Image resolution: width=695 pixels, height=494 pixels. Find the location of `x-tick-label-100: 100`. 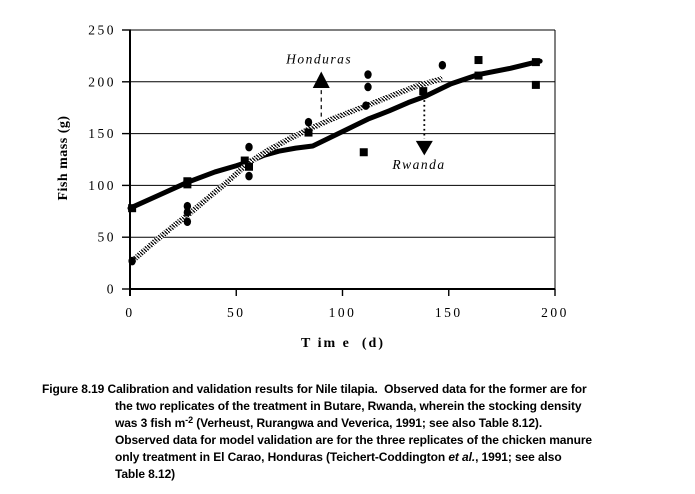

x-tick-label-100: 100 is located at coordinates (343, 312).